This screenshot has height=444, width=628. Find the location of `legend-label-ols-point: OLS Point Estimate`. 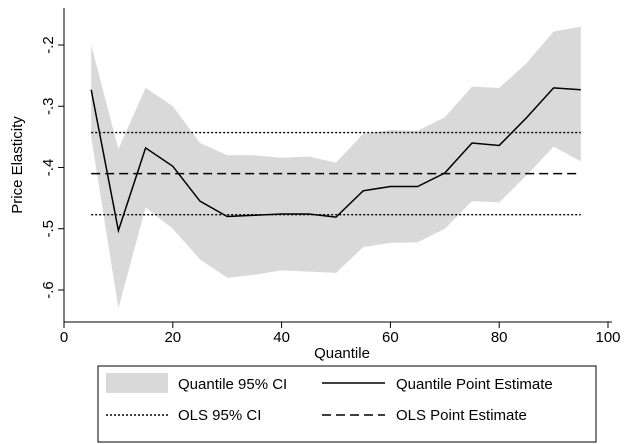

legend-label-ols-point: OLS Point Estimate is located at coordinates (461, 415).